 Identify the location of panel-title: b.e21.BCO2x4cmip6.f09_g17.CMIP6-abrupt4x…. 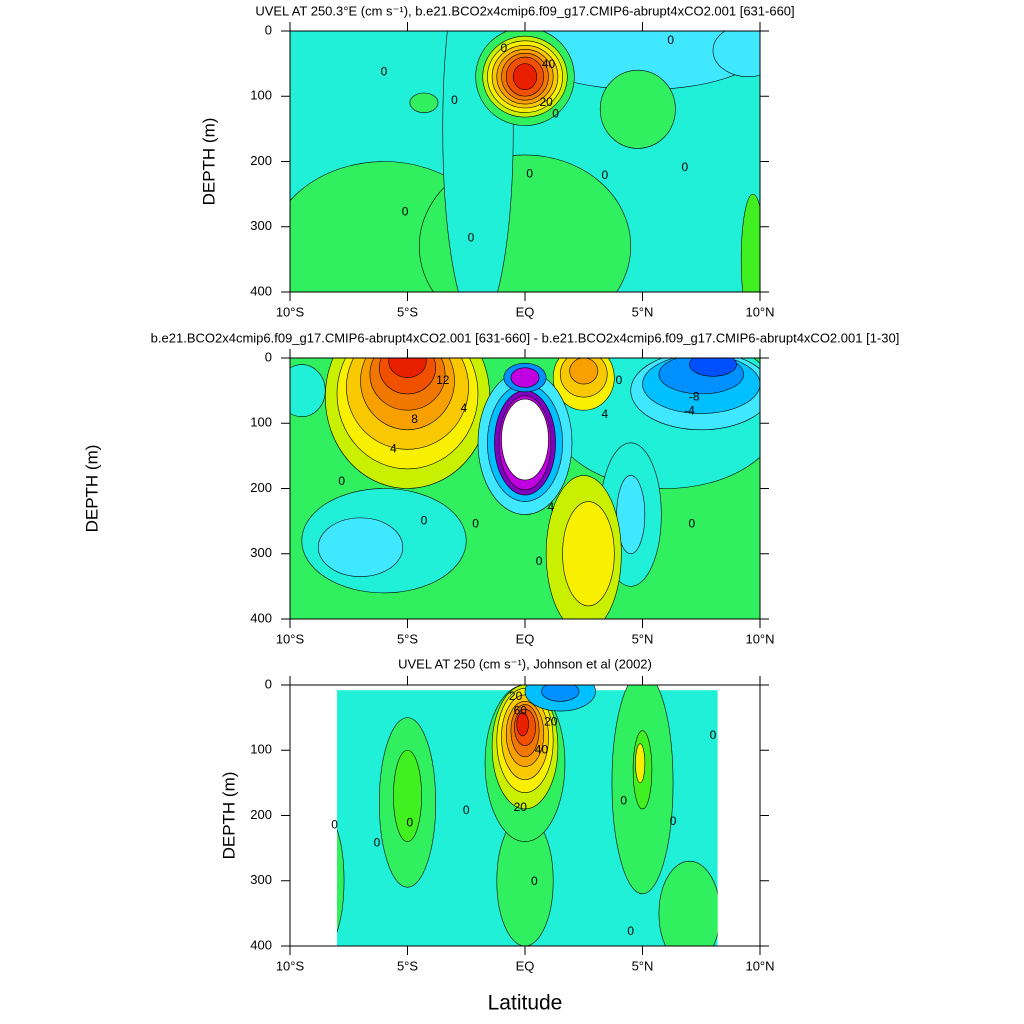
(525, 337).